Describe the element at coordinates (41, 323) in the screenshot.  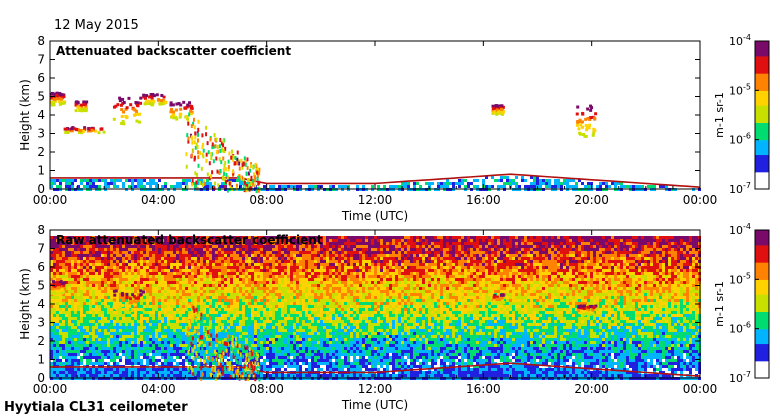
I see `panel2-y-tick-label: 3` at that location.